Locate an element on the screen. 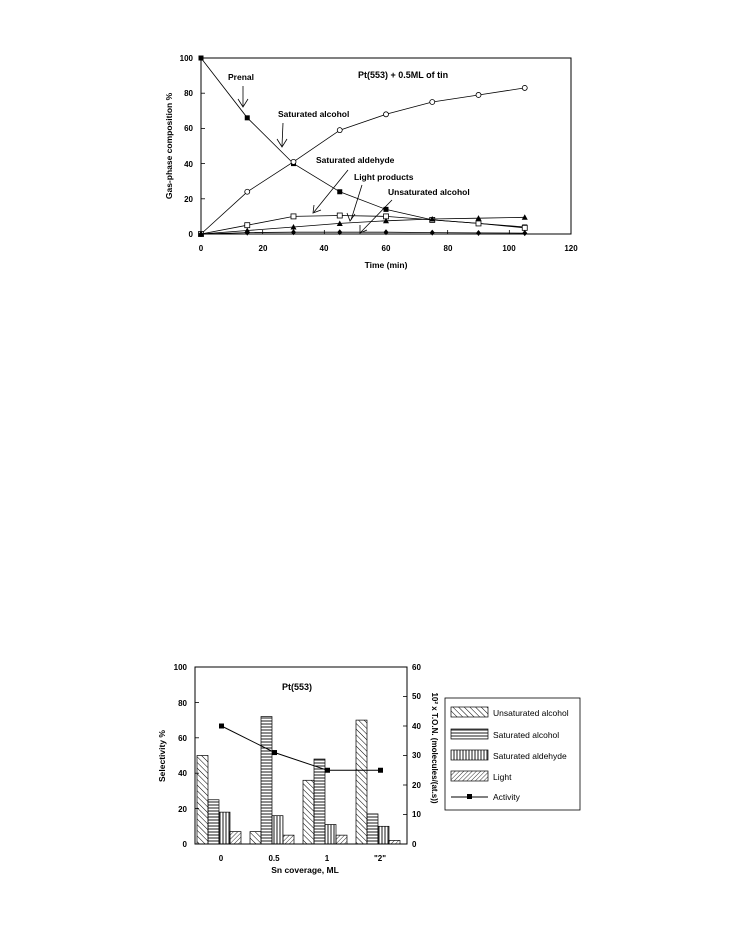  legend-label: Light is located at coordinates (502, 777).